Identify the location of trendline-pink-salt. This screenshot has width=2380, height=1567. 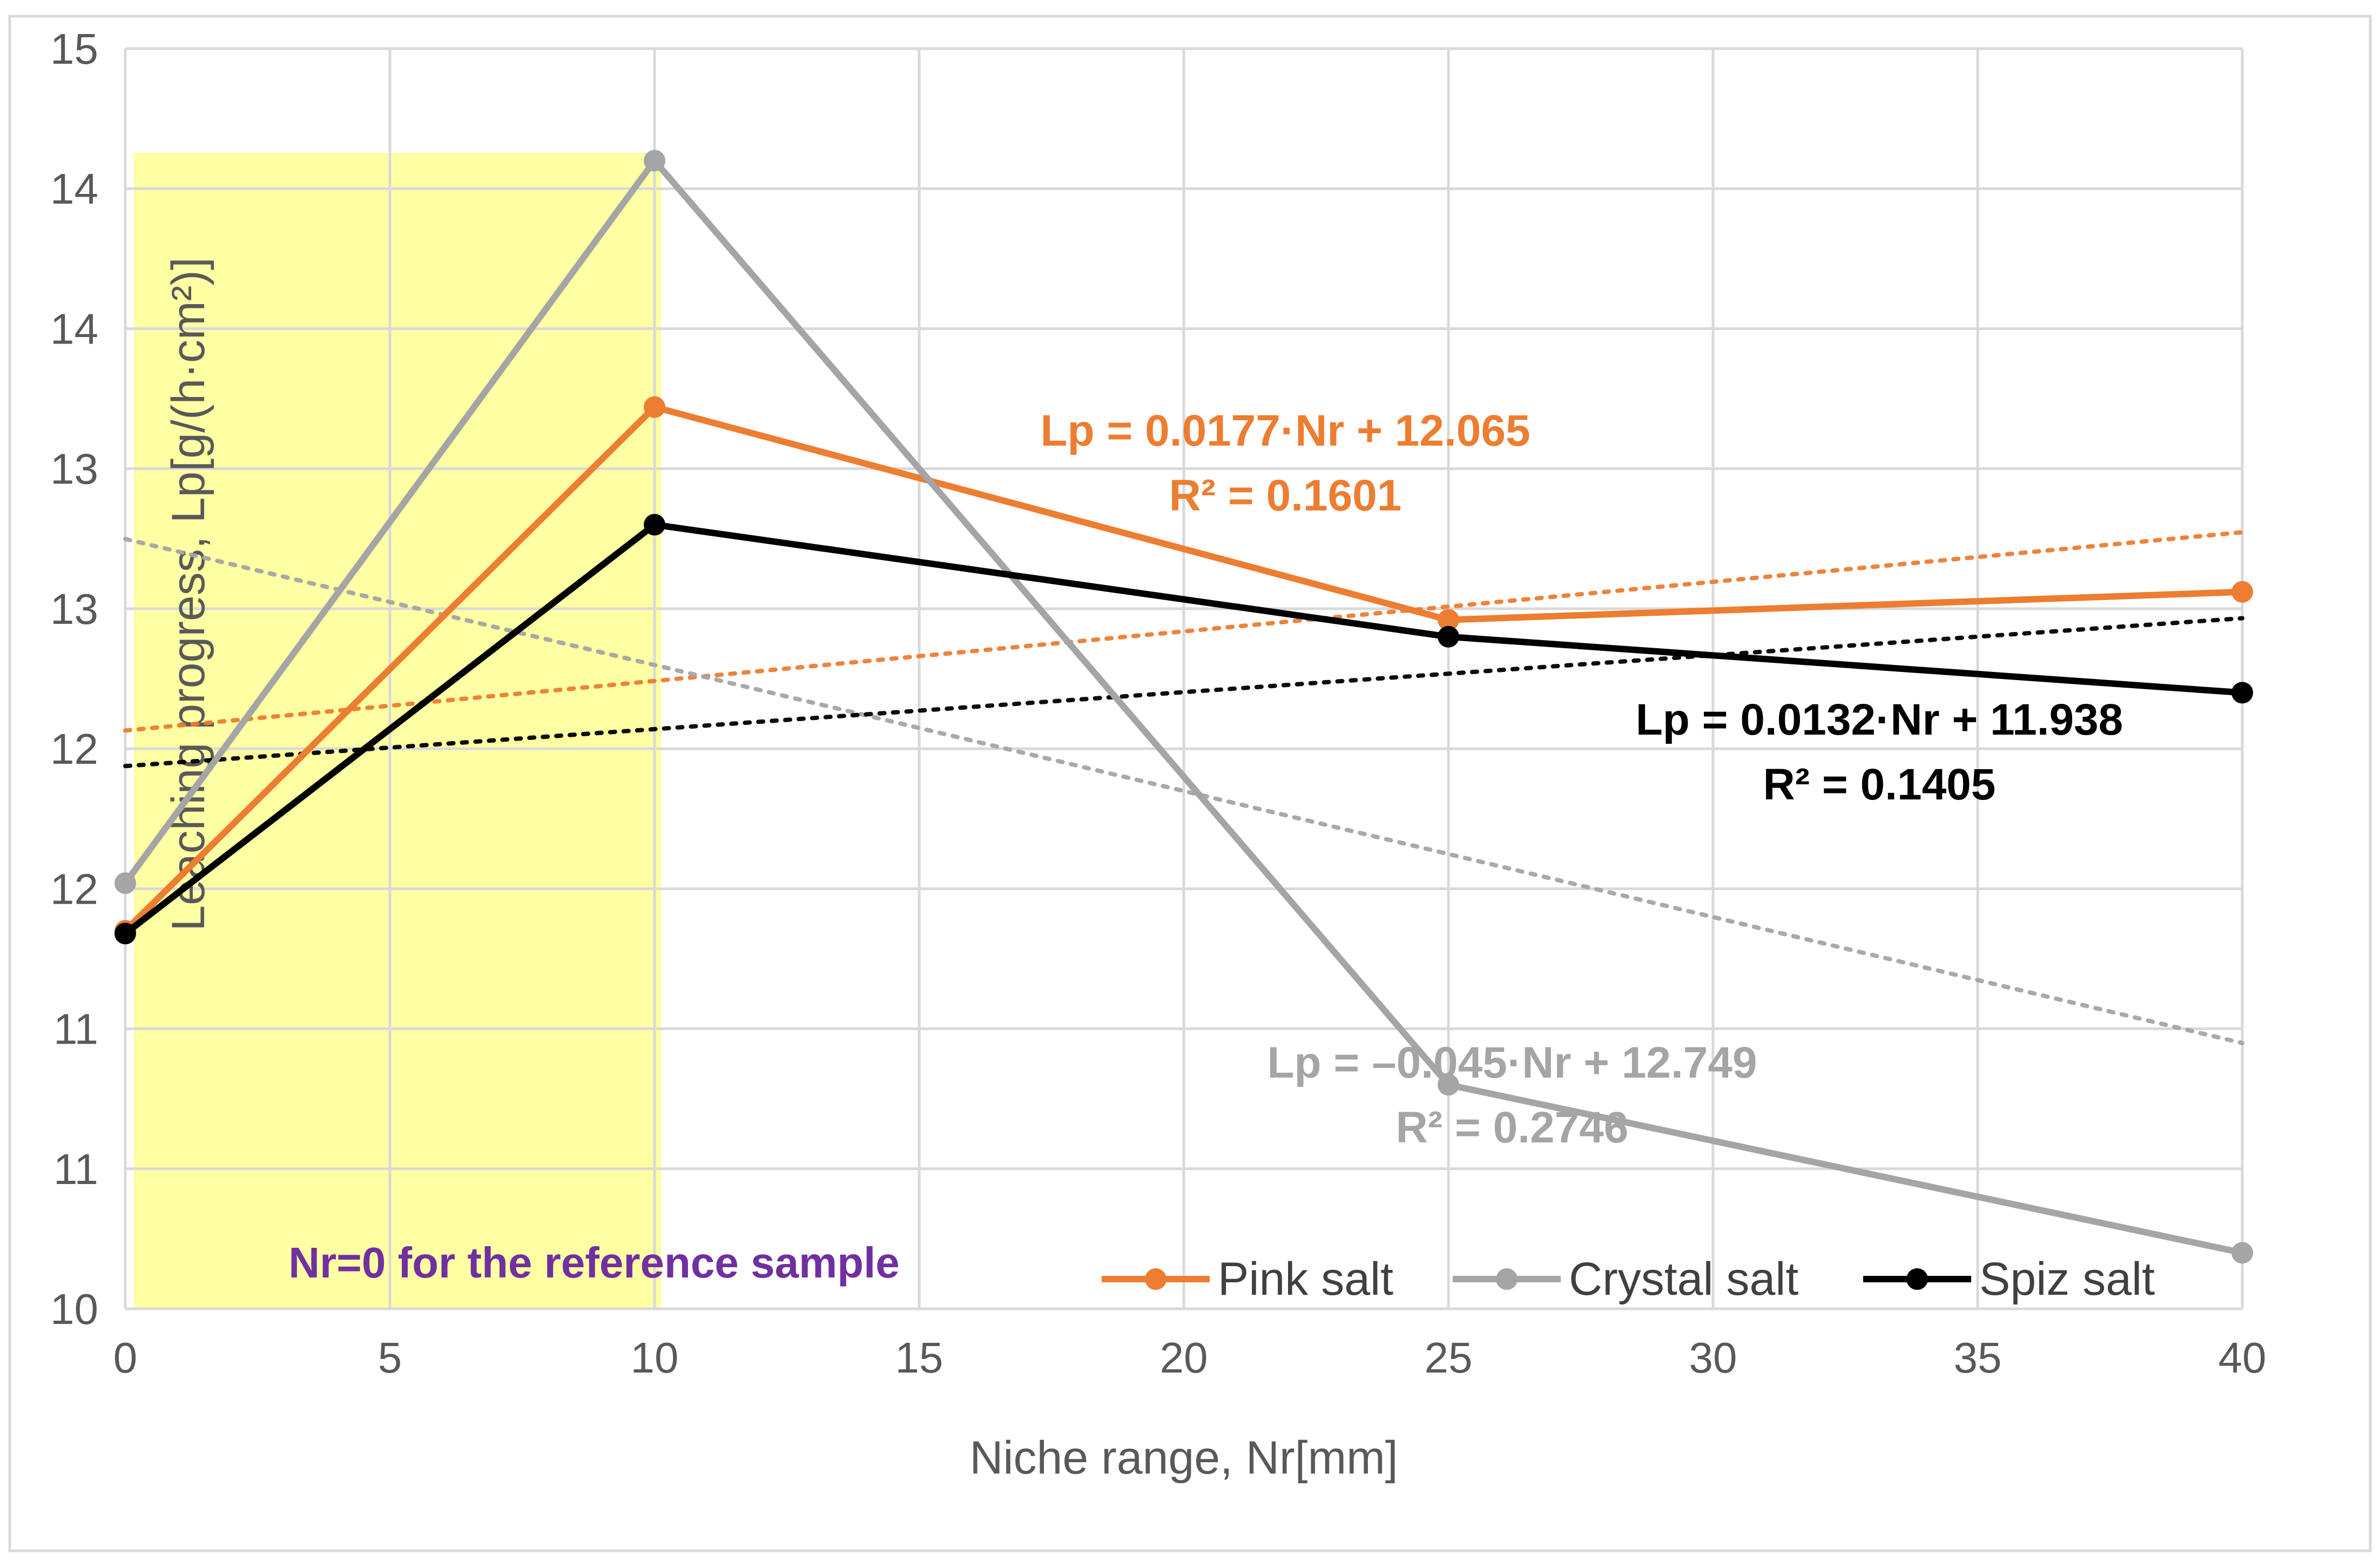
(1184, 631).